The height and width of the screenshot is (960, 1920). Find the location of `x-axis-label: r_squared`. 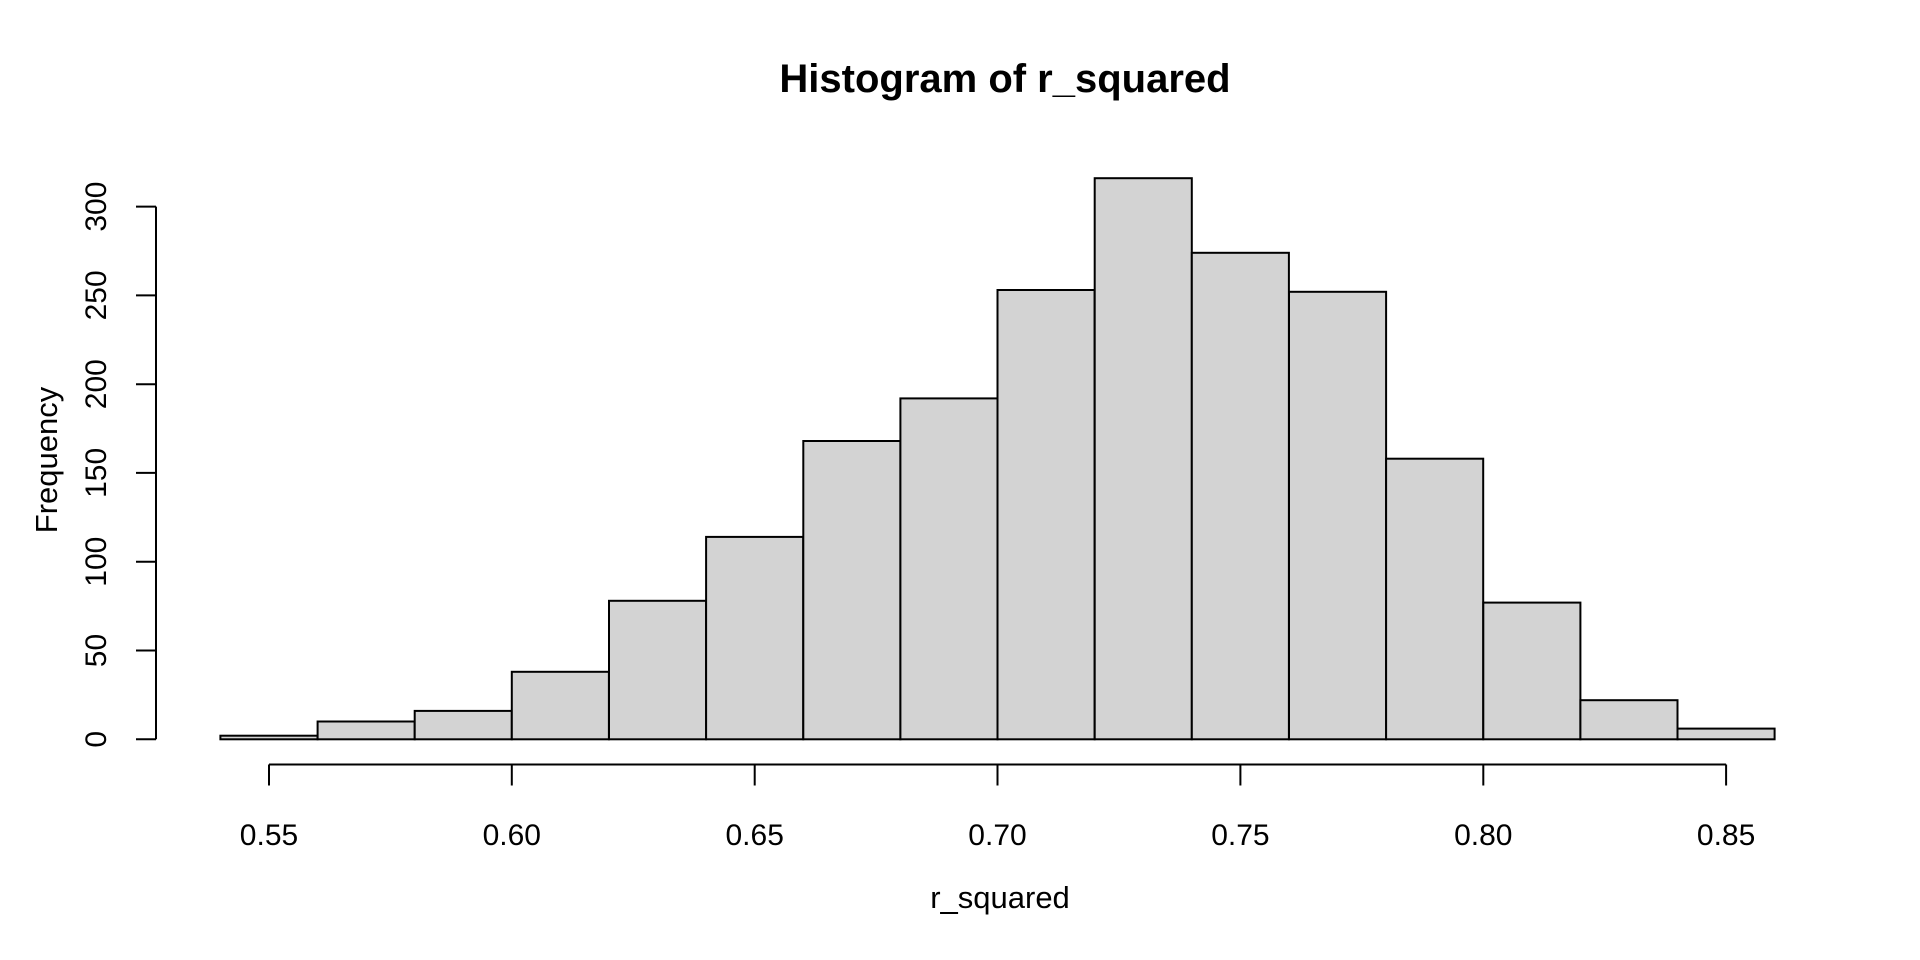

x-axis-label: r_squared is located at coordinates (1000, 897).